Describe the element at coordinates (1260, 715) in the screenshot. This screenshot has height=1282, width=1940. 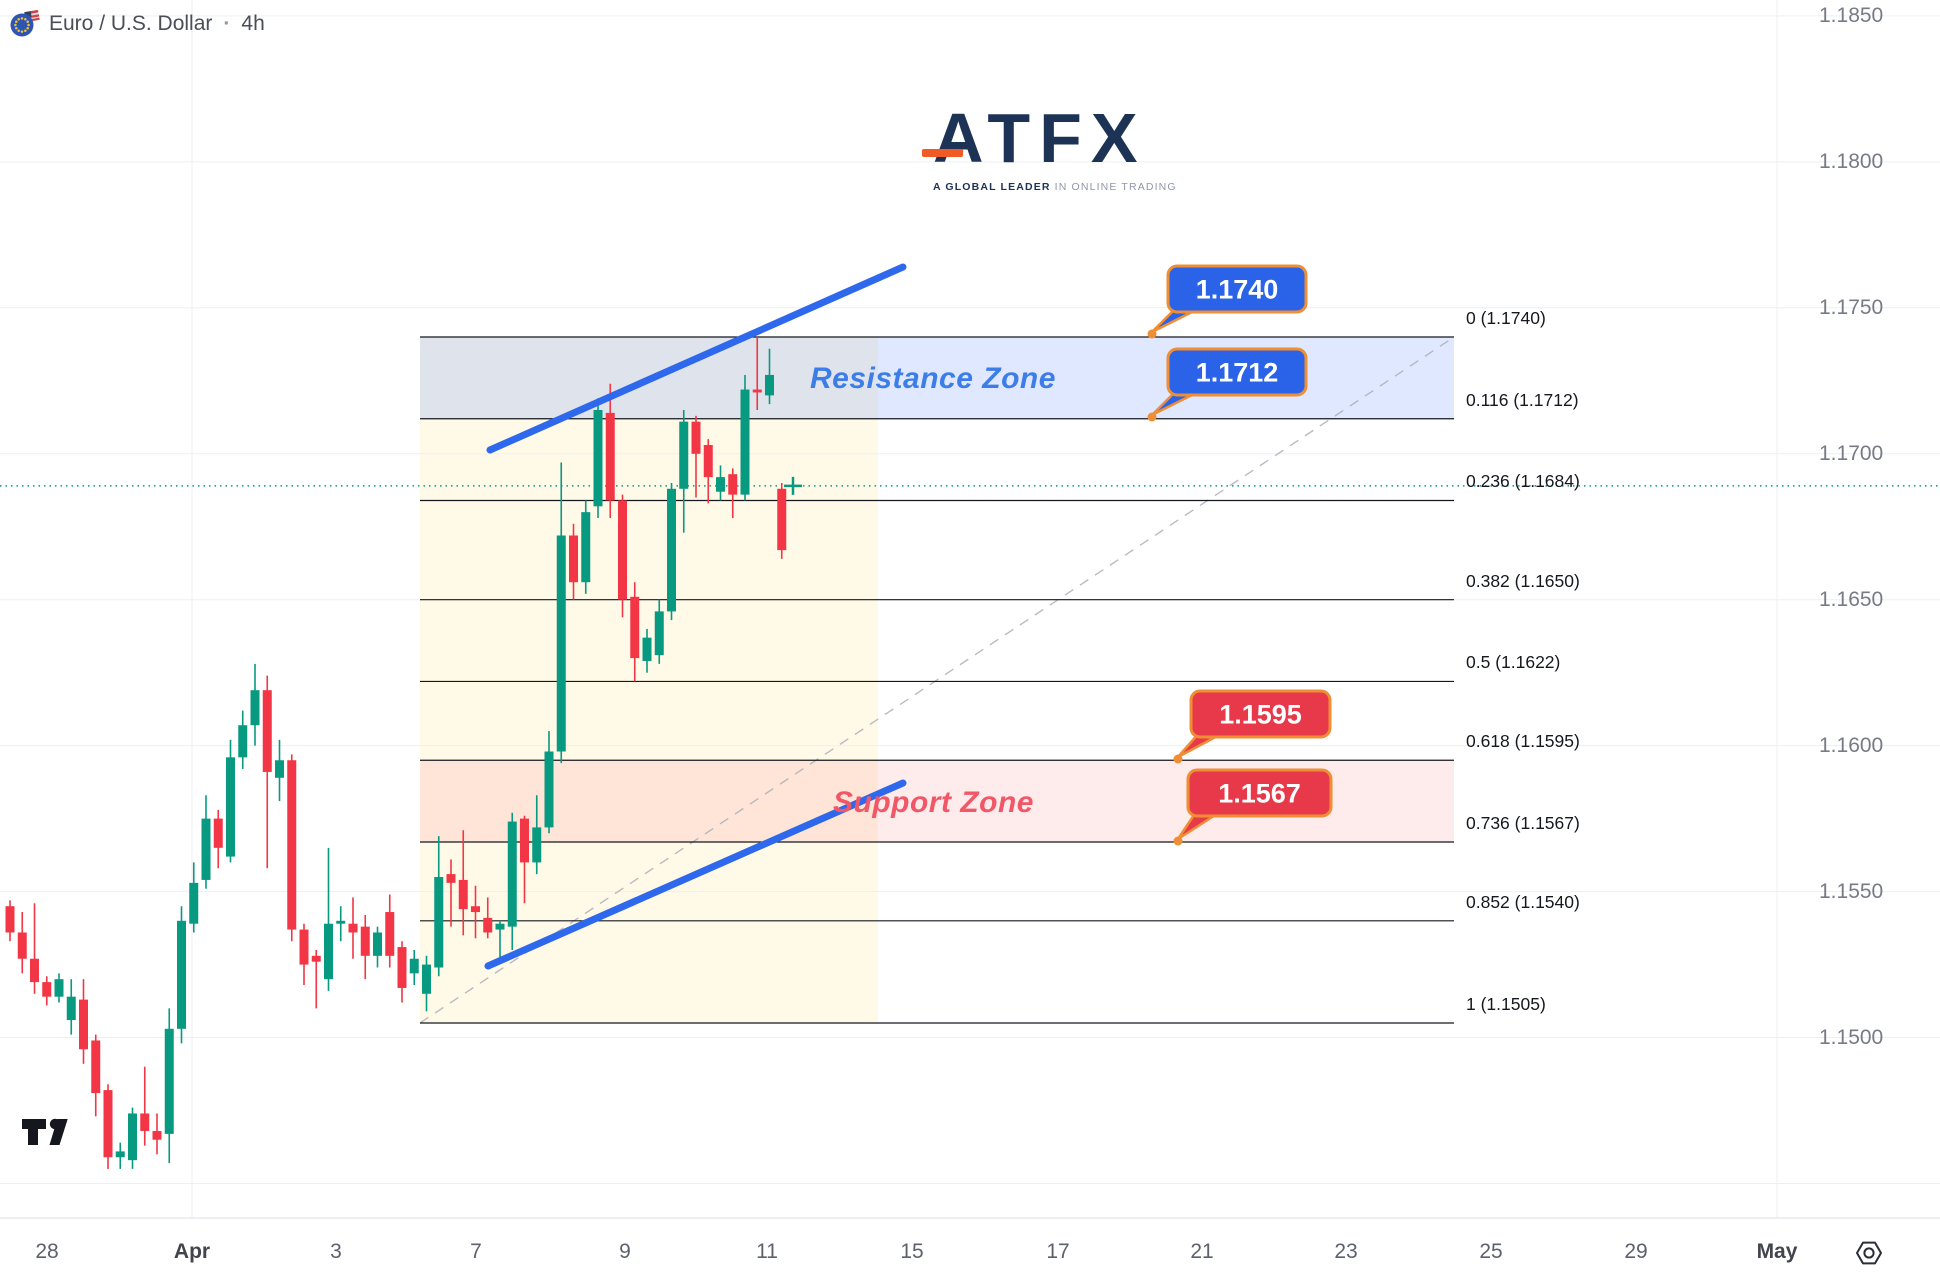
I see `badge-price-text: 1.1595` at that location.